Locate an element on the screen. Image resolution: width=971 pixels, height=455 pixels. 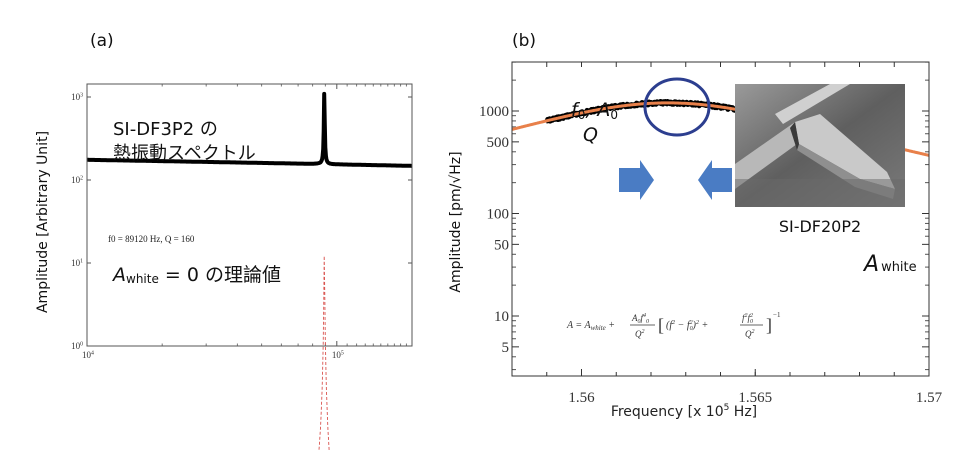
panel-a-ylabel: Amplitude [Arbitrary Unit] is located at coordinates (43, 222).